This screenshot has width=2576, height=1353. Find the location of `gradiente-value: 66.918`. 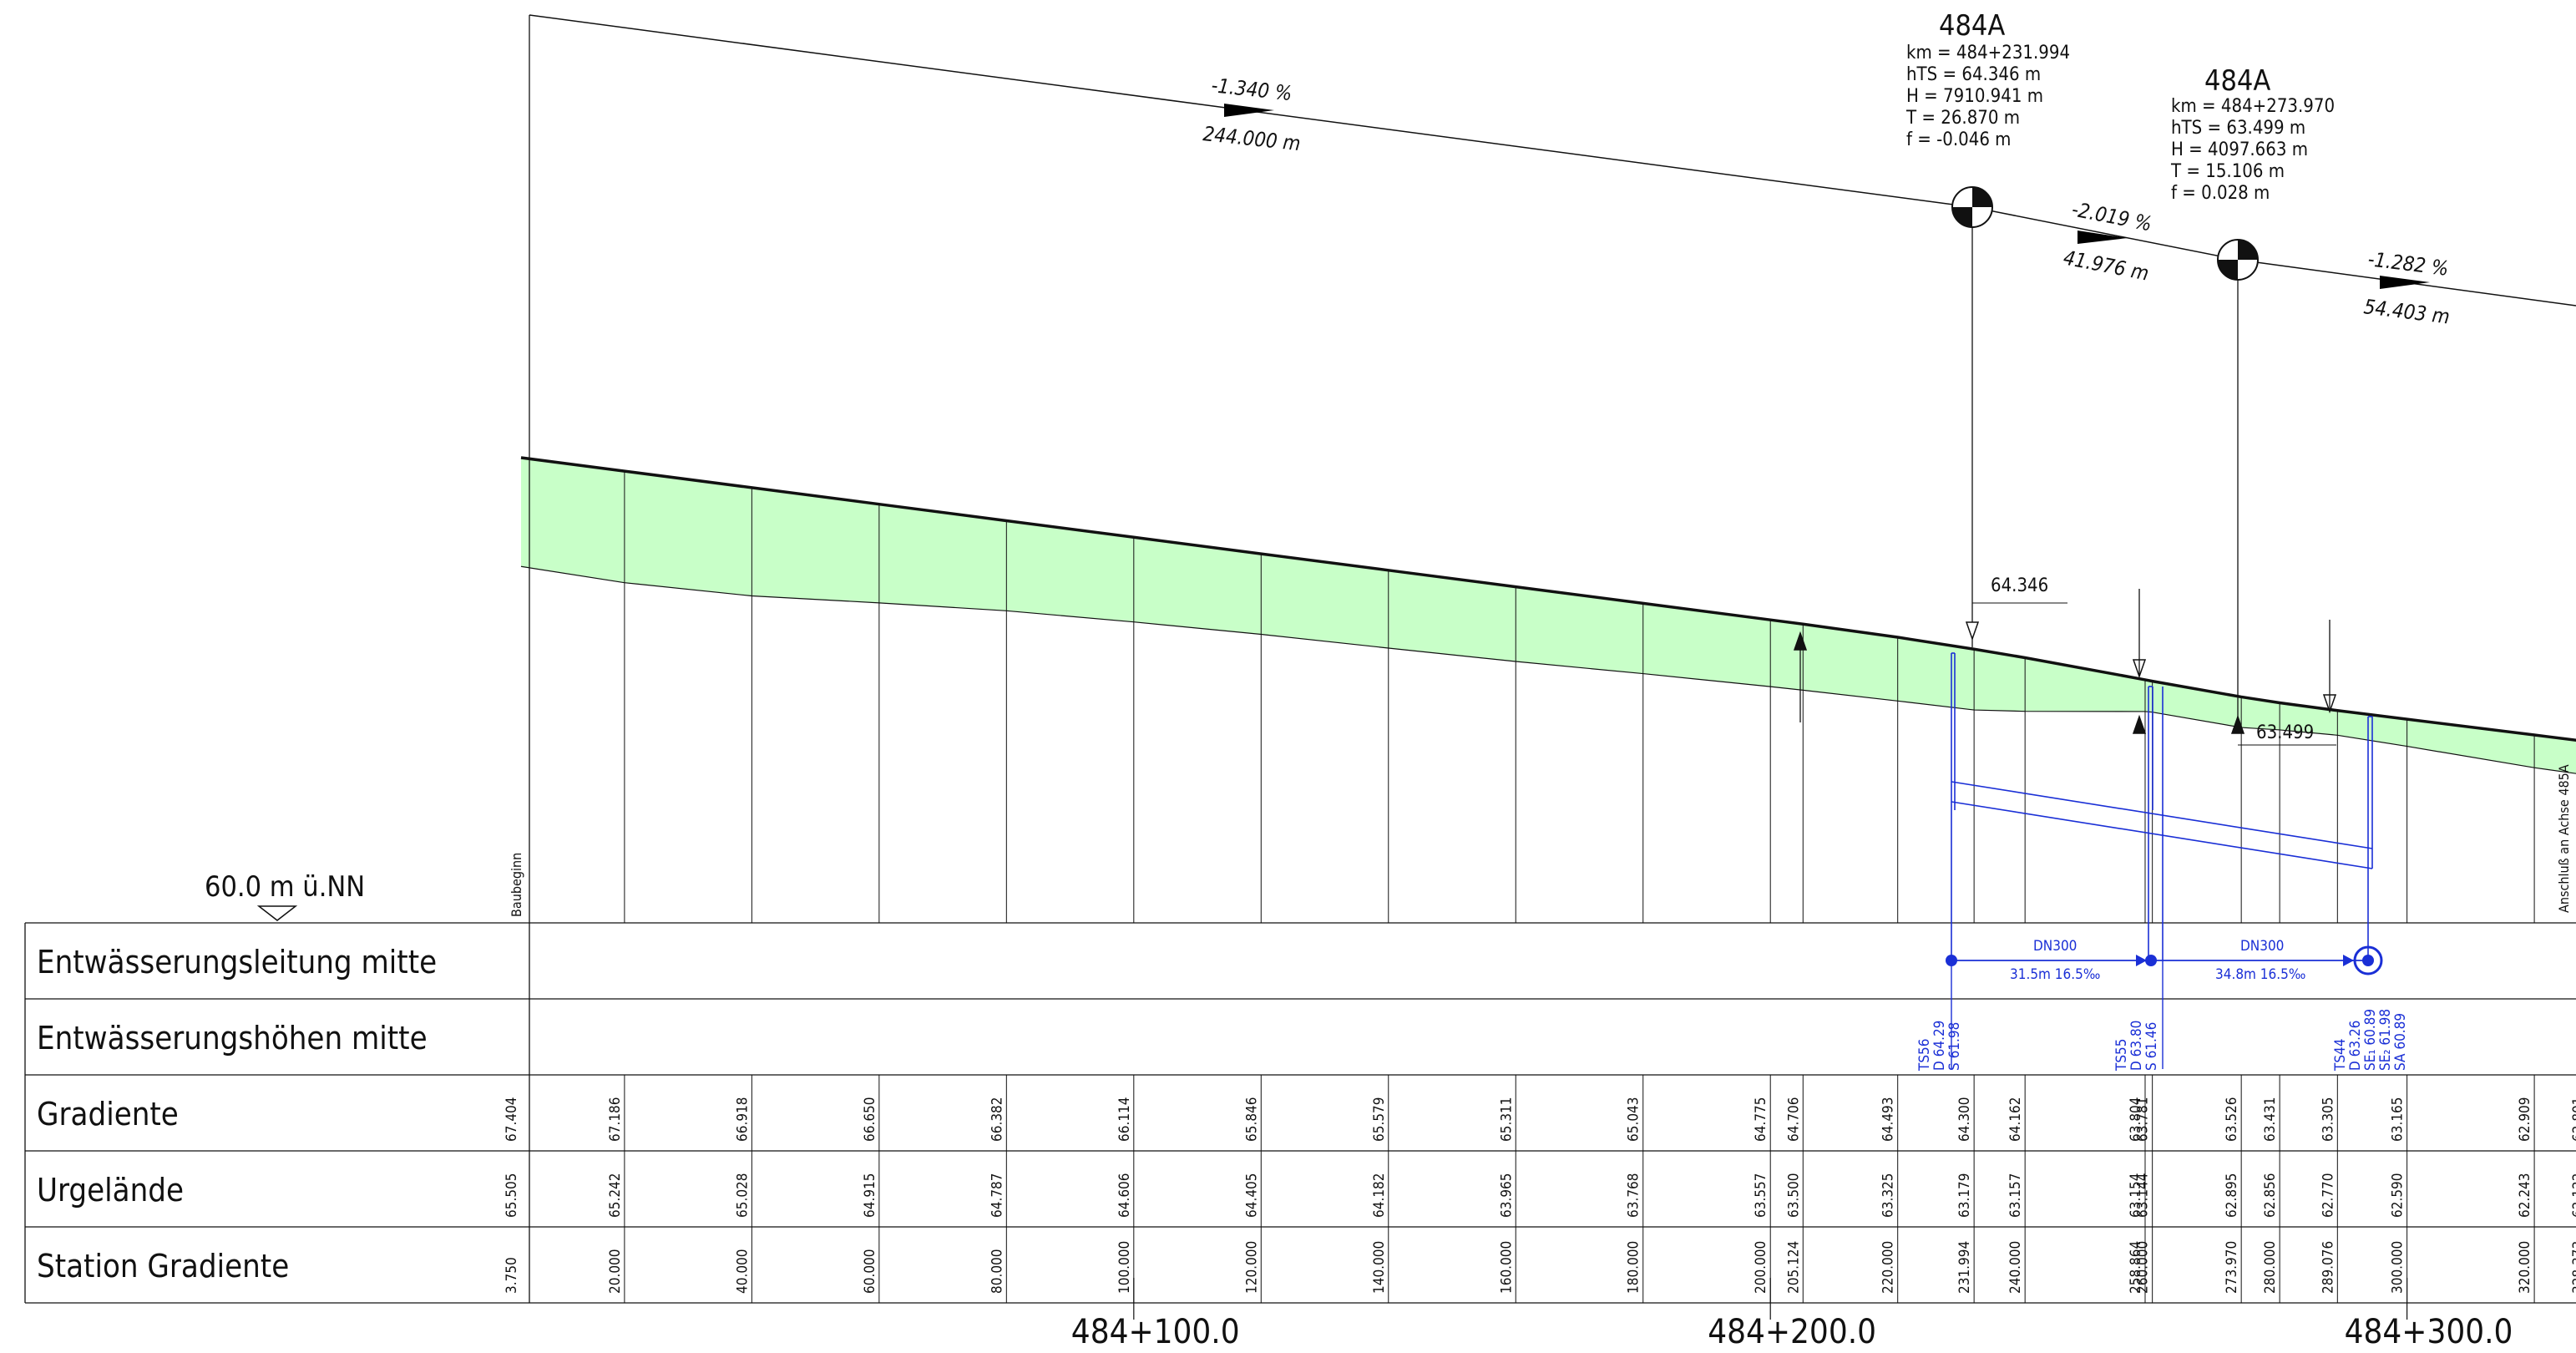

gradiente-value: 66.918 is located at coordinates (742, 1120).